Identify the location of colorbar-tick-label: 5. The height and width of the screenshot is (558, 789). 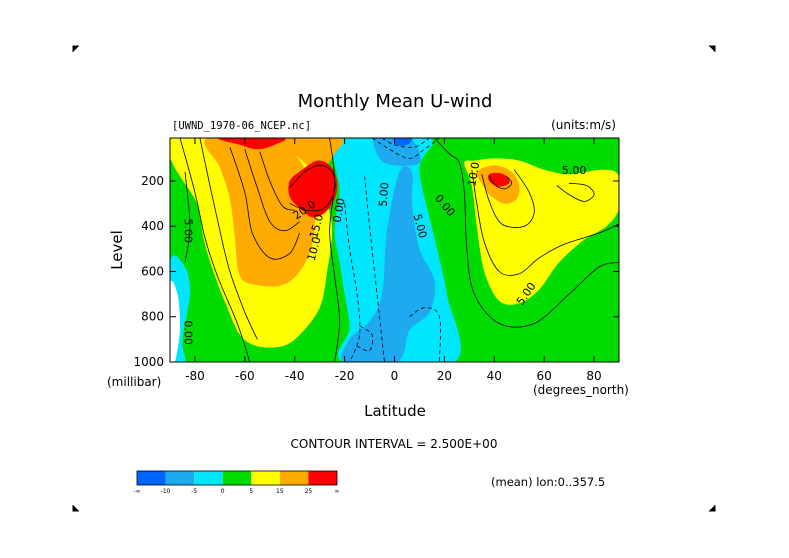
(251, 491).